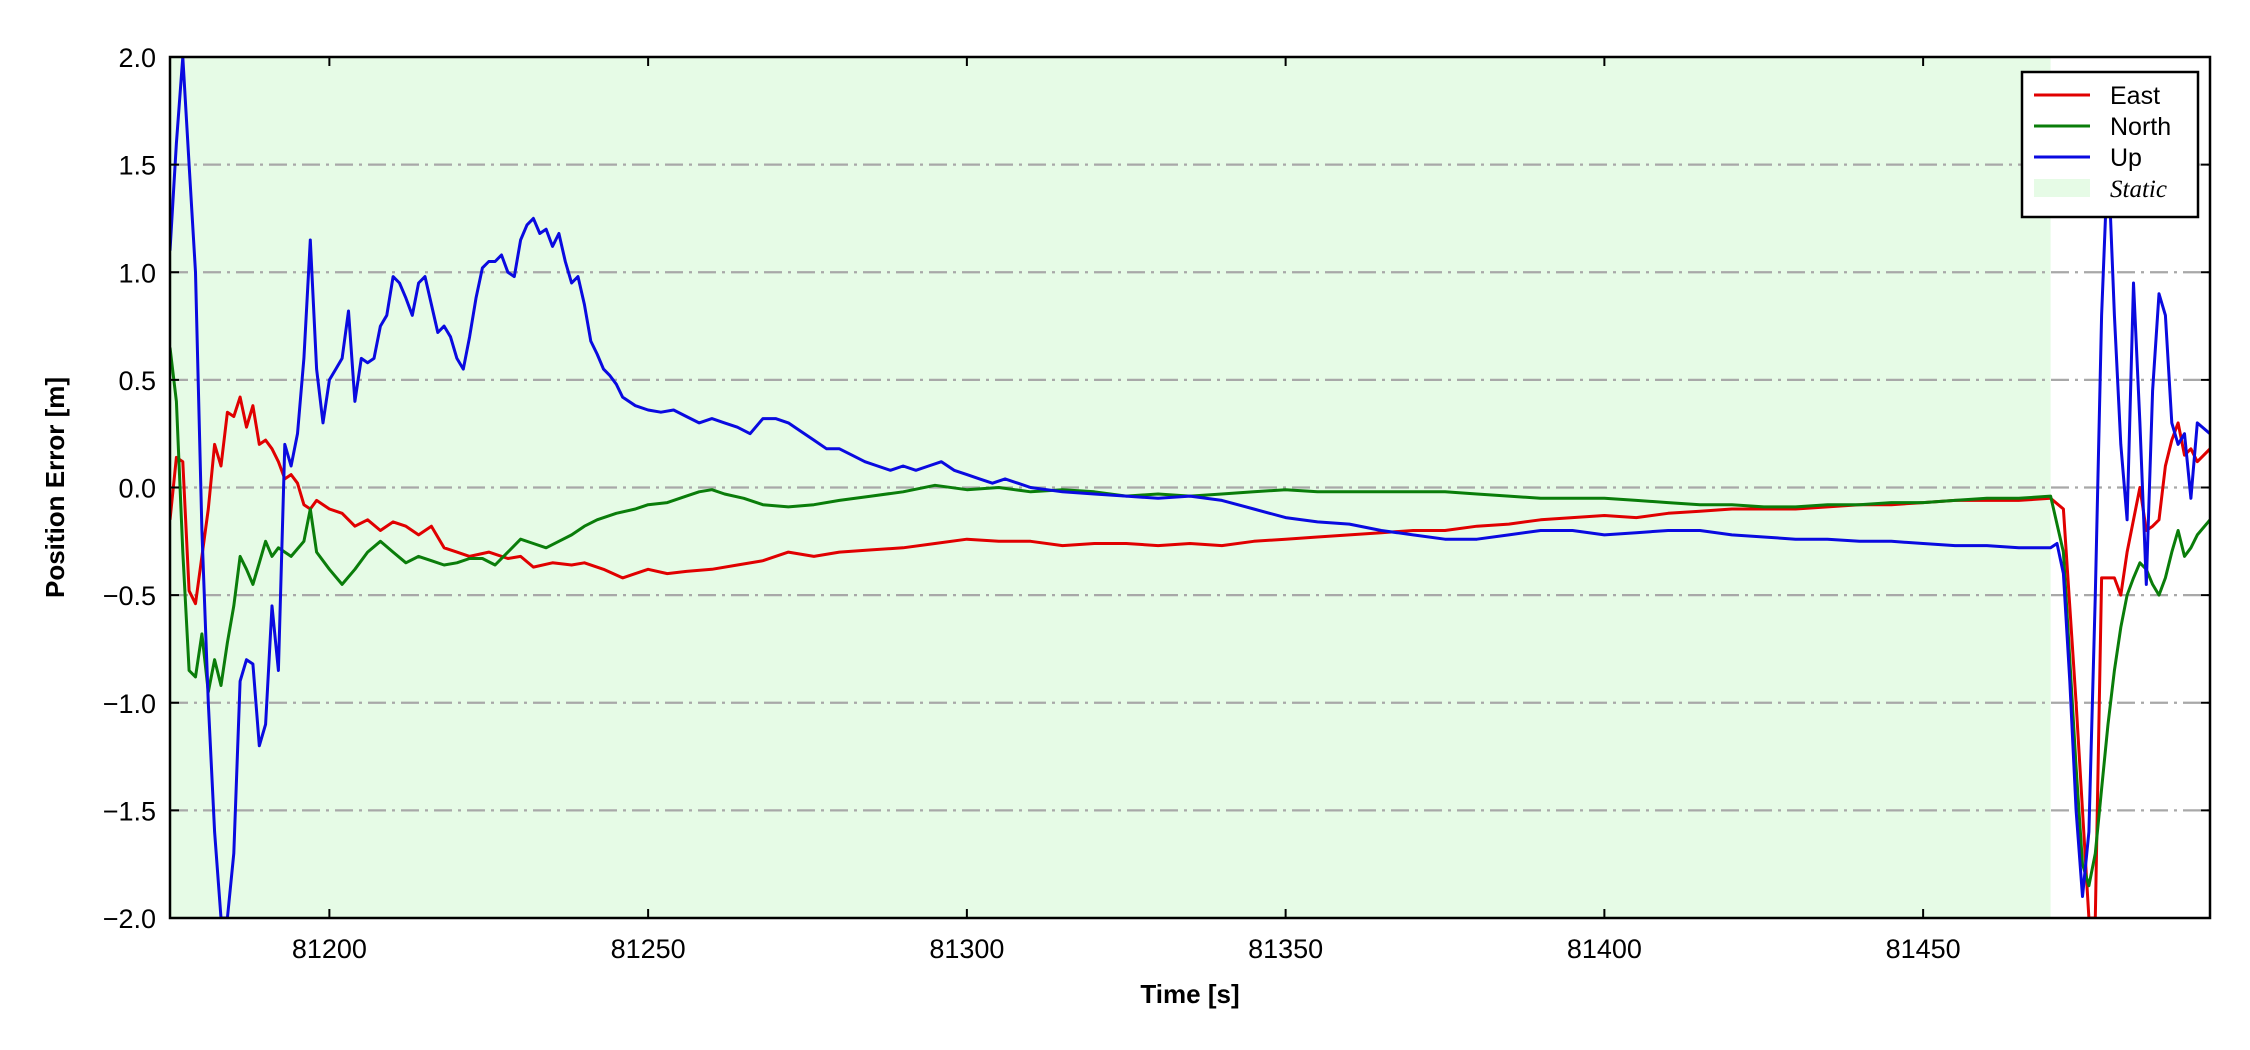 The image size is (2250, 1050). What do you see at coordinates (2062, 188) in the screenshot?
I see `legend-swatch-static` at bounding box center [2062, 188].